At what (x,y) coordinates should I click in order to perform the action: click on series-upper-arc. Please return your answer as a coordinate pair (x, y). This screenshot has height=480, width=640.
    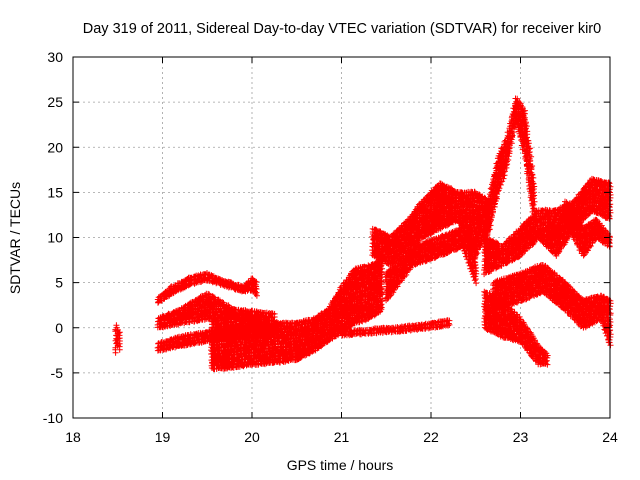
    Looking at the image, I should click on (207, 288).